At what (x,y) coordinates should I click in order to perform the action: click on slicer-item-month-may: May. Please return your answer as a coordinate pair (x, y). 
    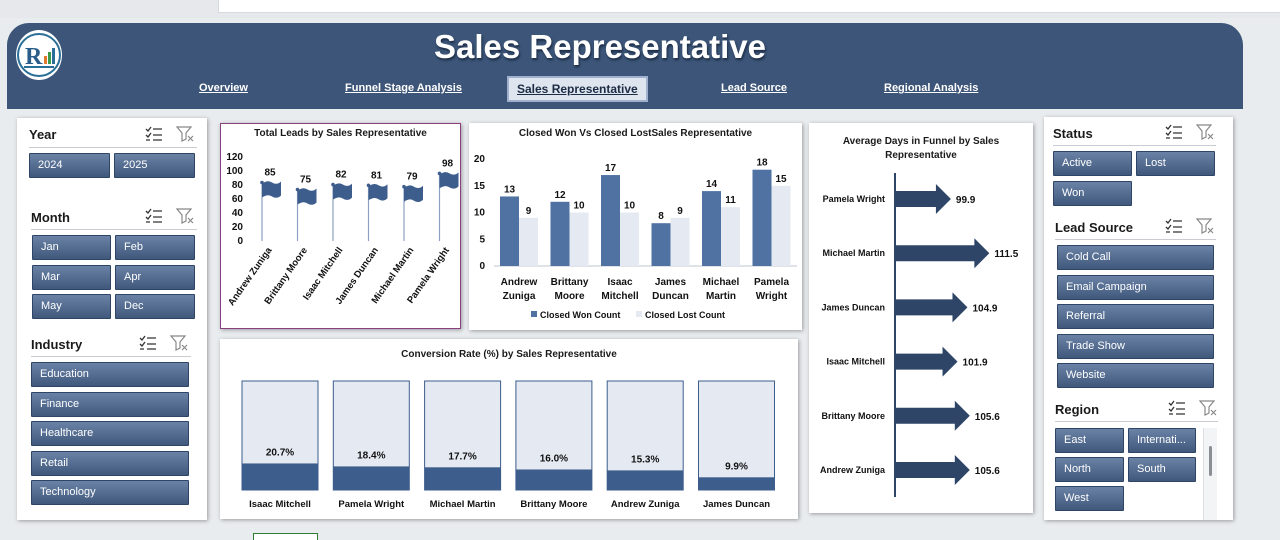
    Looking at the image, I should click on (71, 306).